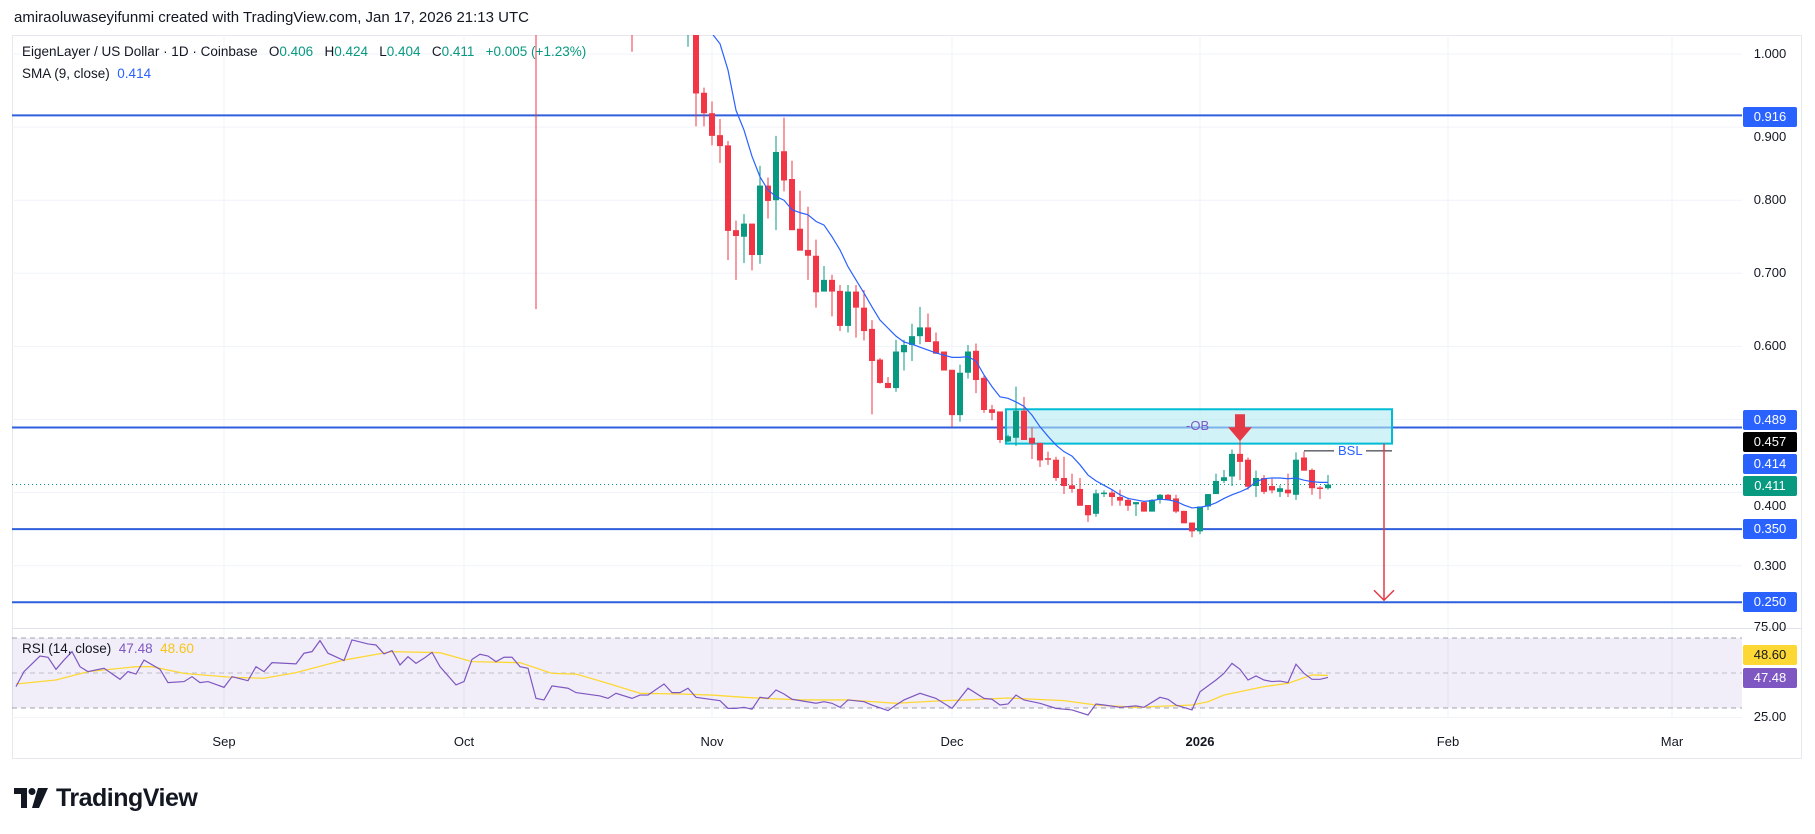  I want to click on order-block-label: -OB, so click(1198, 426).